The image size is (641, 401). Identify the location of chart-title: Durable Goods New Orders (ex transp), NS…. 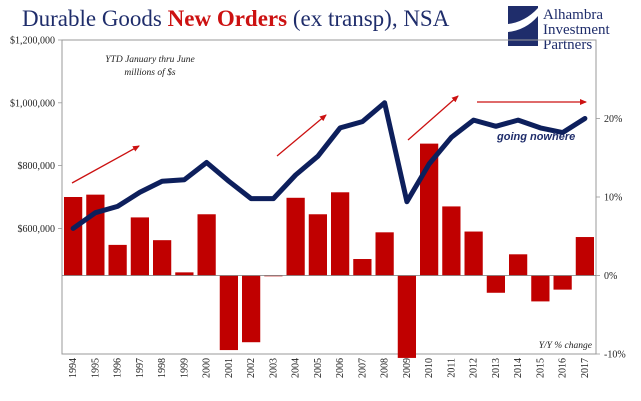
(236, 18).